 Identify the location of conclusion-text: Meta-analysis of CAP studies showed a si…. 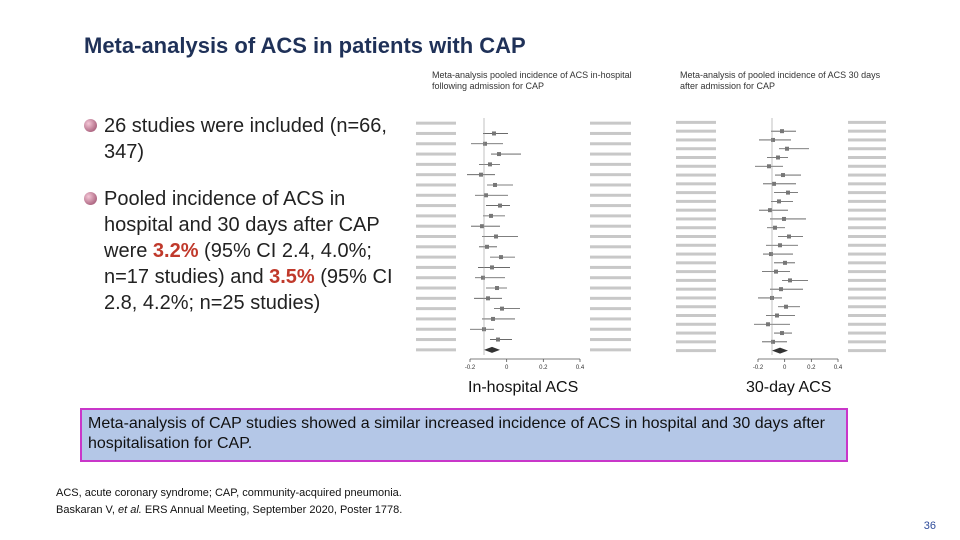
(456, 433).